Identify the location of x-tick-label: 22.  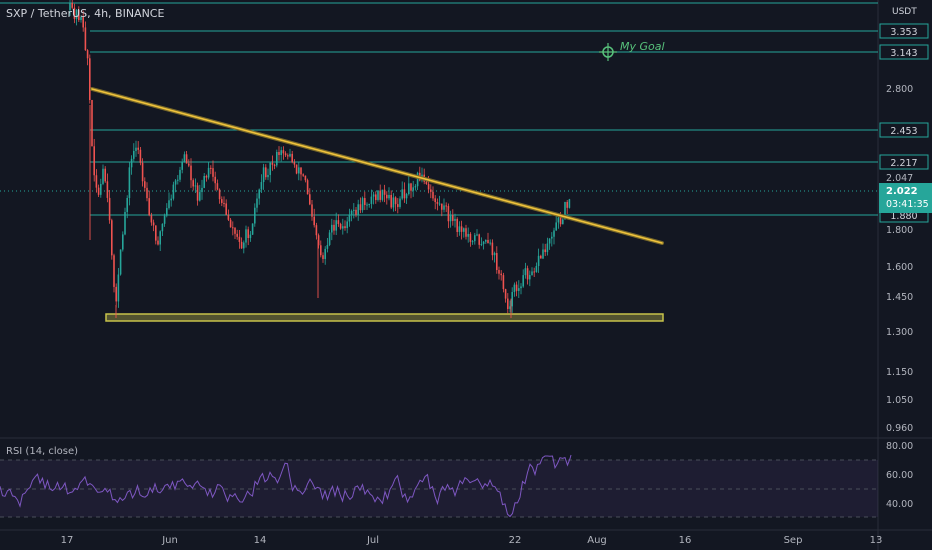
(515, 540).